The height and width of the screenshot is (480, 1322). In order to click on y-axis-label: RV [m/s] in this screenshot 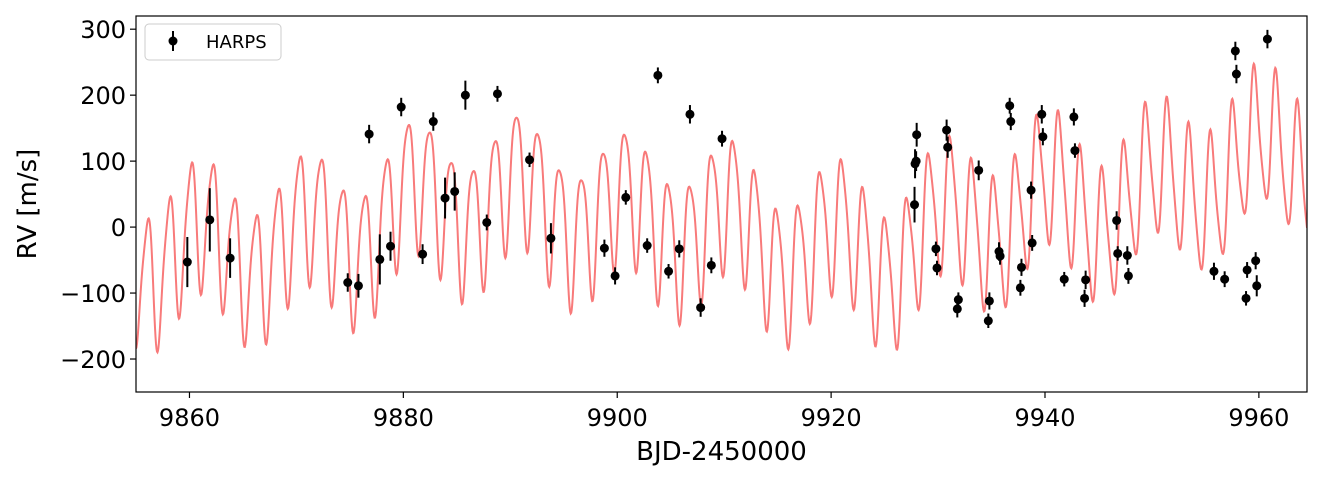, I will do `click(28, 204)`.